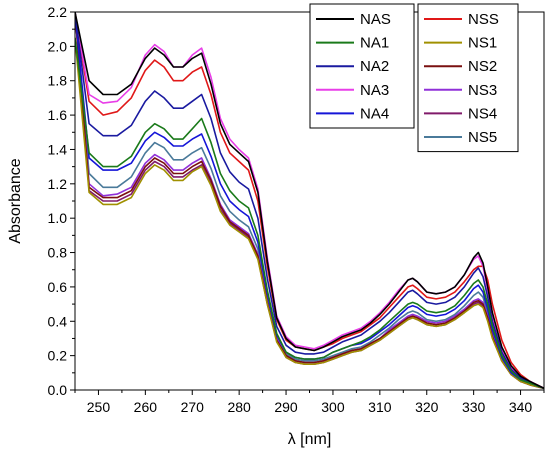 The image size is (550, 463). I want to click on x-tick-label: 290, so click(286, 407).